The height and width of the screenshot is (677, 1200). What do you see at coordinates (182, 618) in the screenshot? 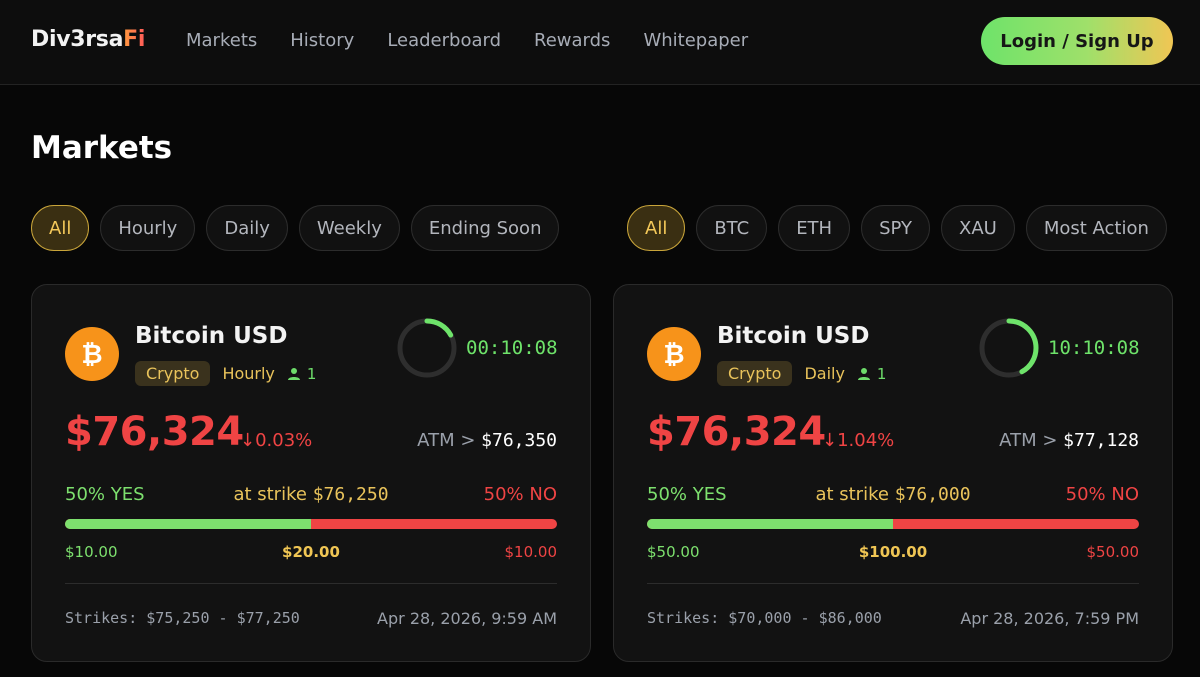
I see `strikes-range: Strikes: $75,250 - $77,250` at bounding box center [182, 618].